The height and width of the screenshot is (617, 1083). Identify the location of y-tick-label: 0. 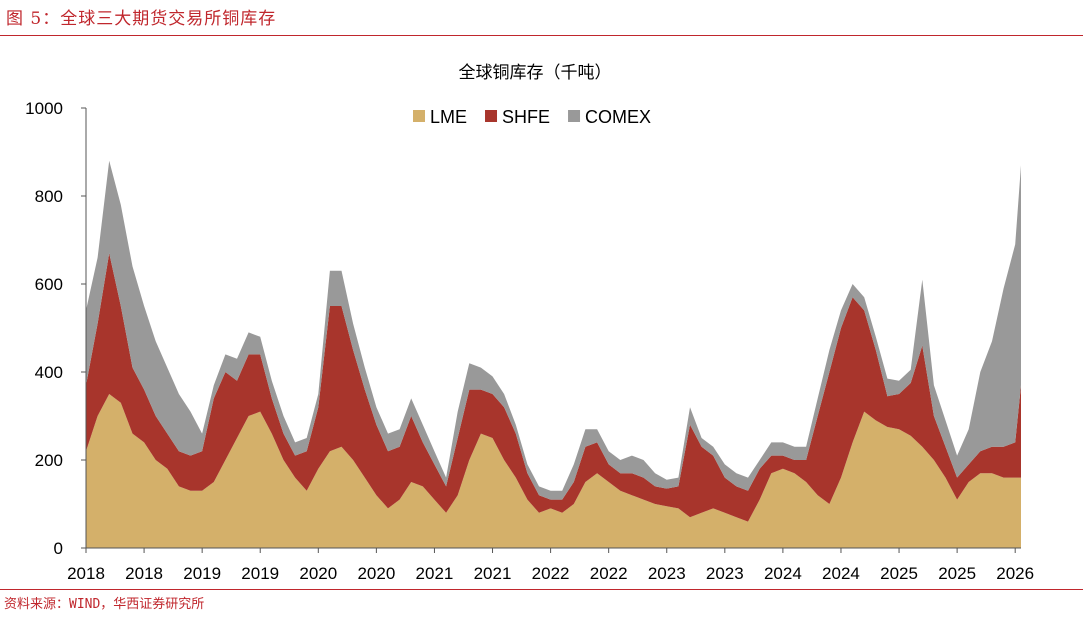
(58, 548).